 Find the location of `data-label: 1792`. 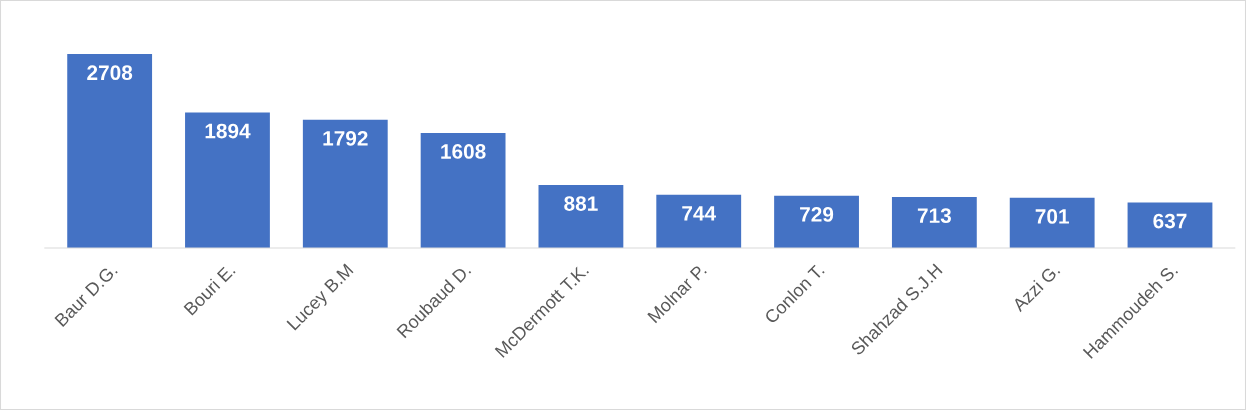

data-label: 1792 is located at coordinates (345, 138).